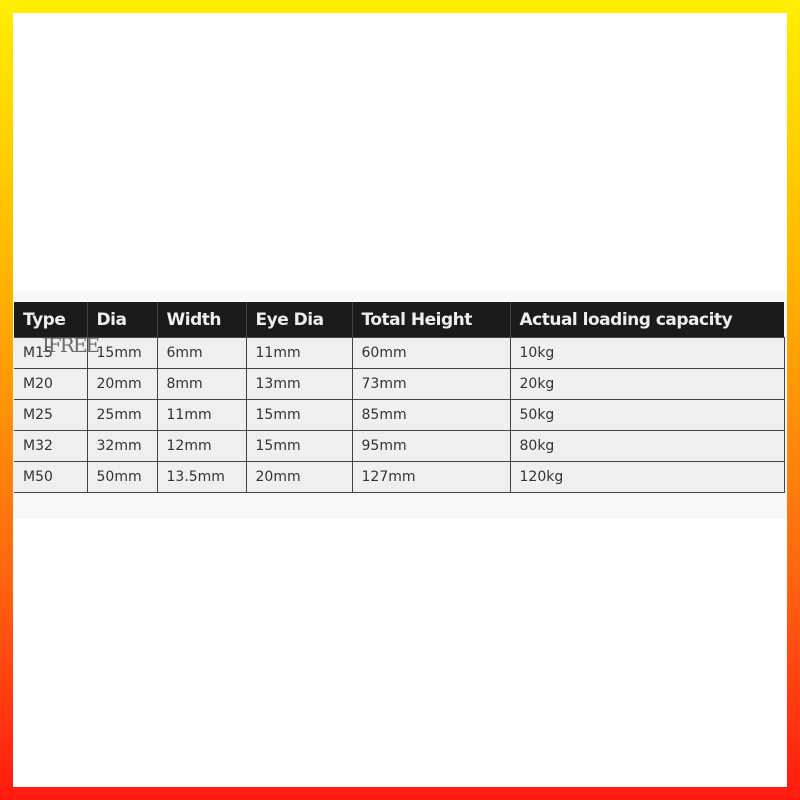 This screenshot has width=800, height=800. What do you see at coordinates (71, 345) in the screenshot?
I see `watermark: IFREE` at bounding box center [71, 345].